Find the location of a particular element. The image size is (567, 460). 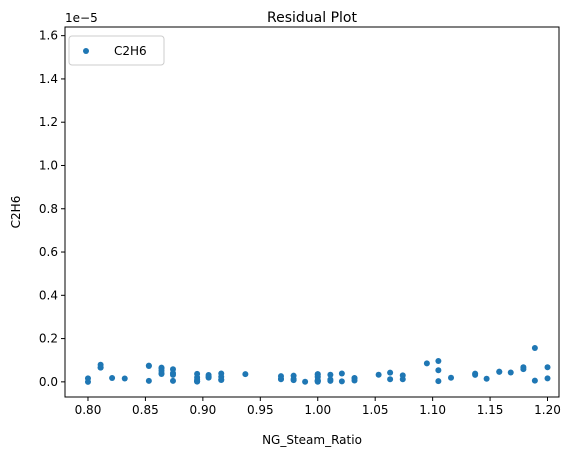

legend-label: C2H6 is located at coordinates (130, 51).